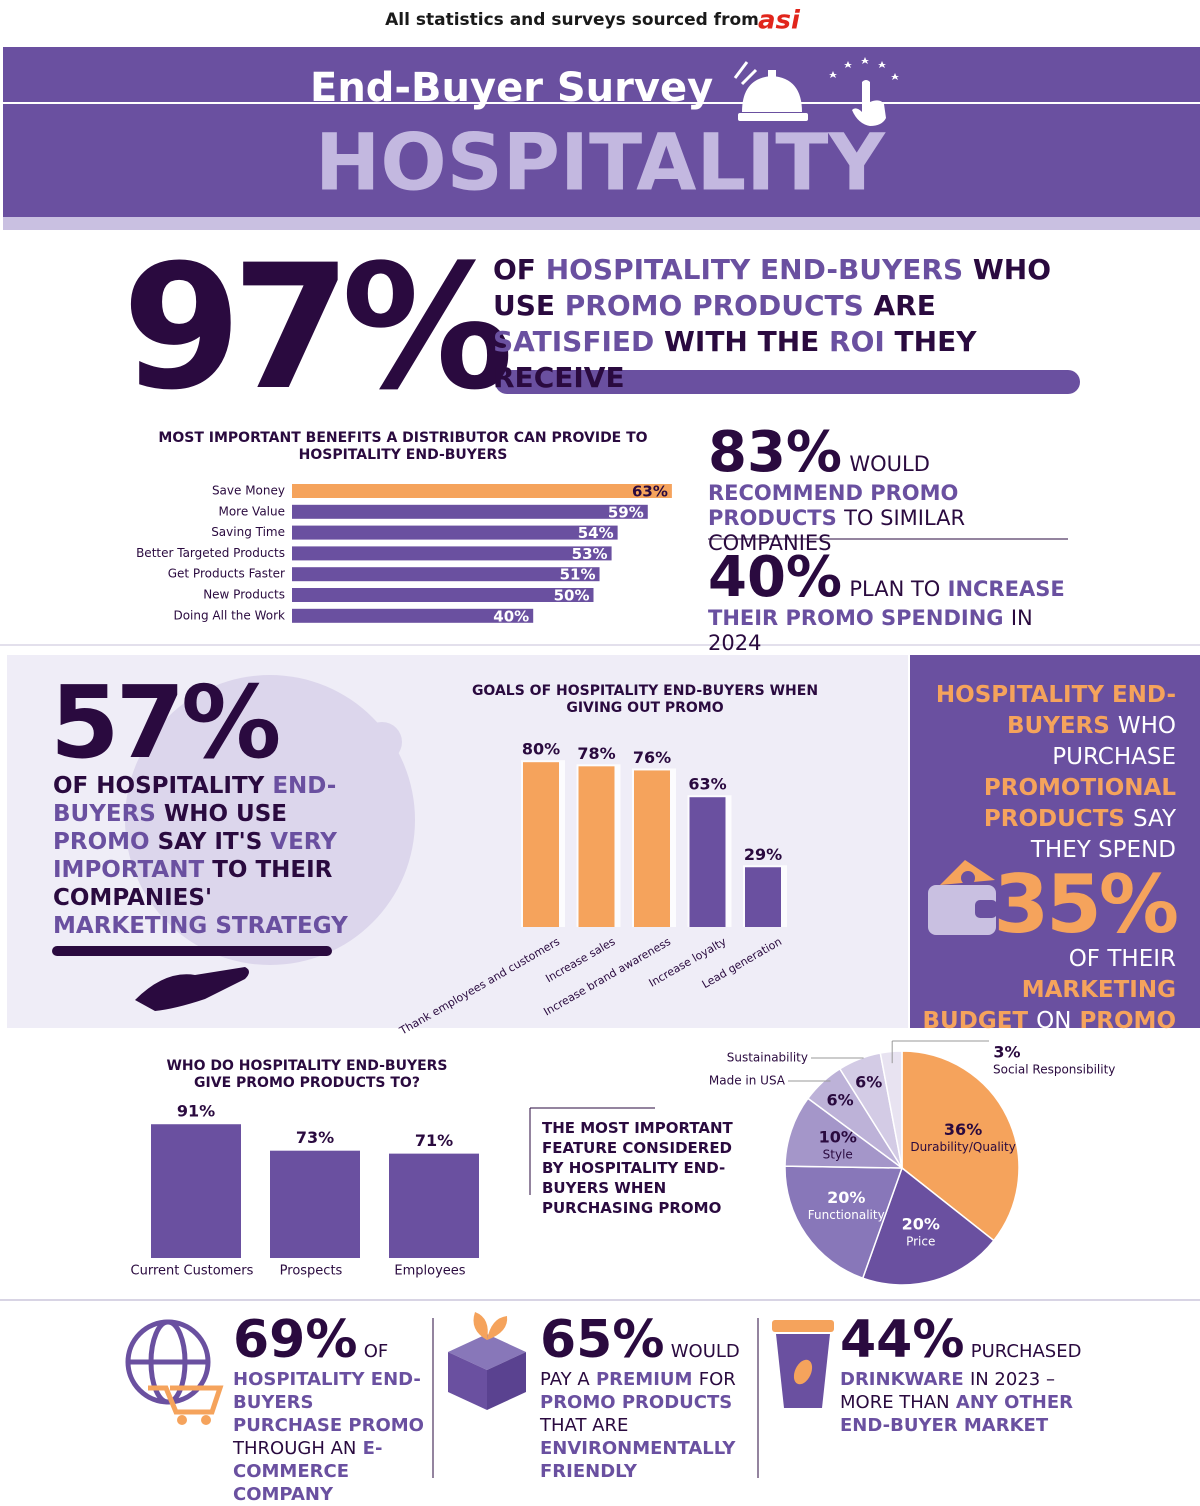  What do you see at coordinates (101, 842) in the screenshot?
I see `text: PROMO` at bounding box center [101, 842].